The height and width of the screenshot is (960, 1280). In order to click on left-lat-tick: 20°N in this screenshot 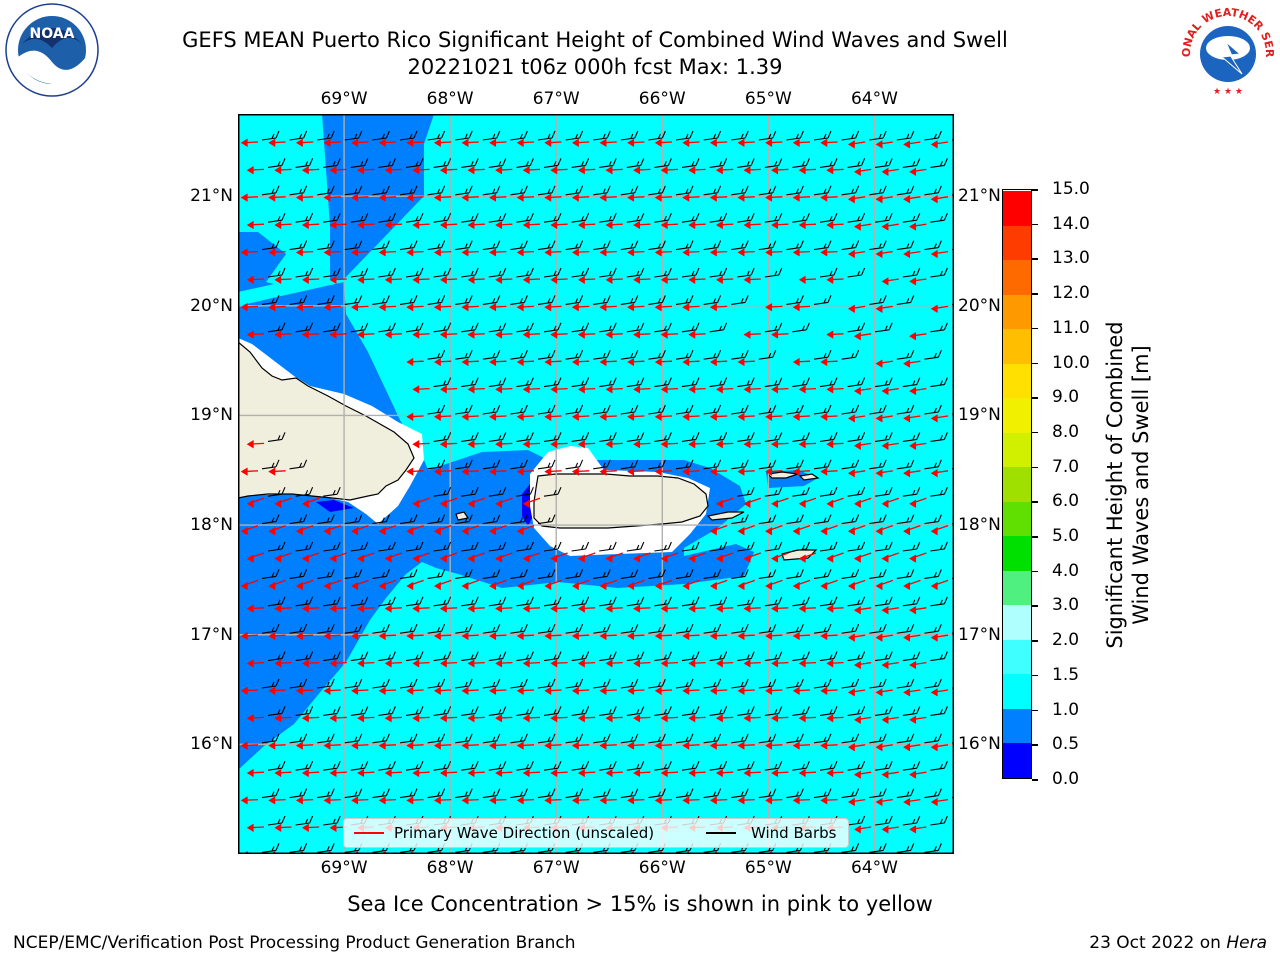, I will do `click(211, 305)`.